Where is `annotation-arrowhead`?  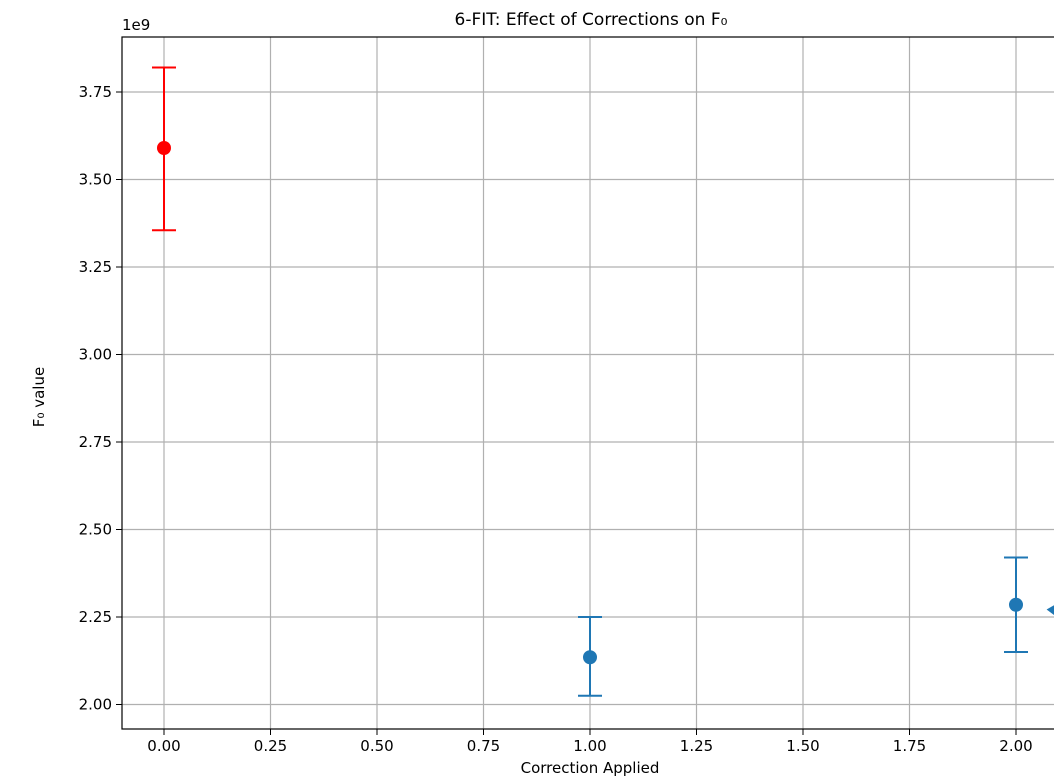 annotation-arrowhead is located at coordinates (1050, 610).